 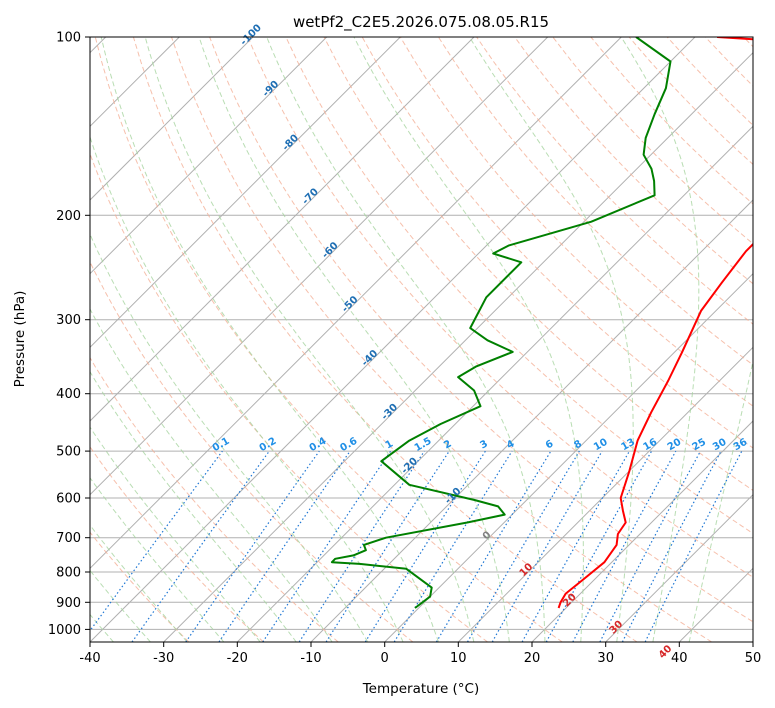 I want to click on y-tick-label: 400, so click(x=68, y=394).